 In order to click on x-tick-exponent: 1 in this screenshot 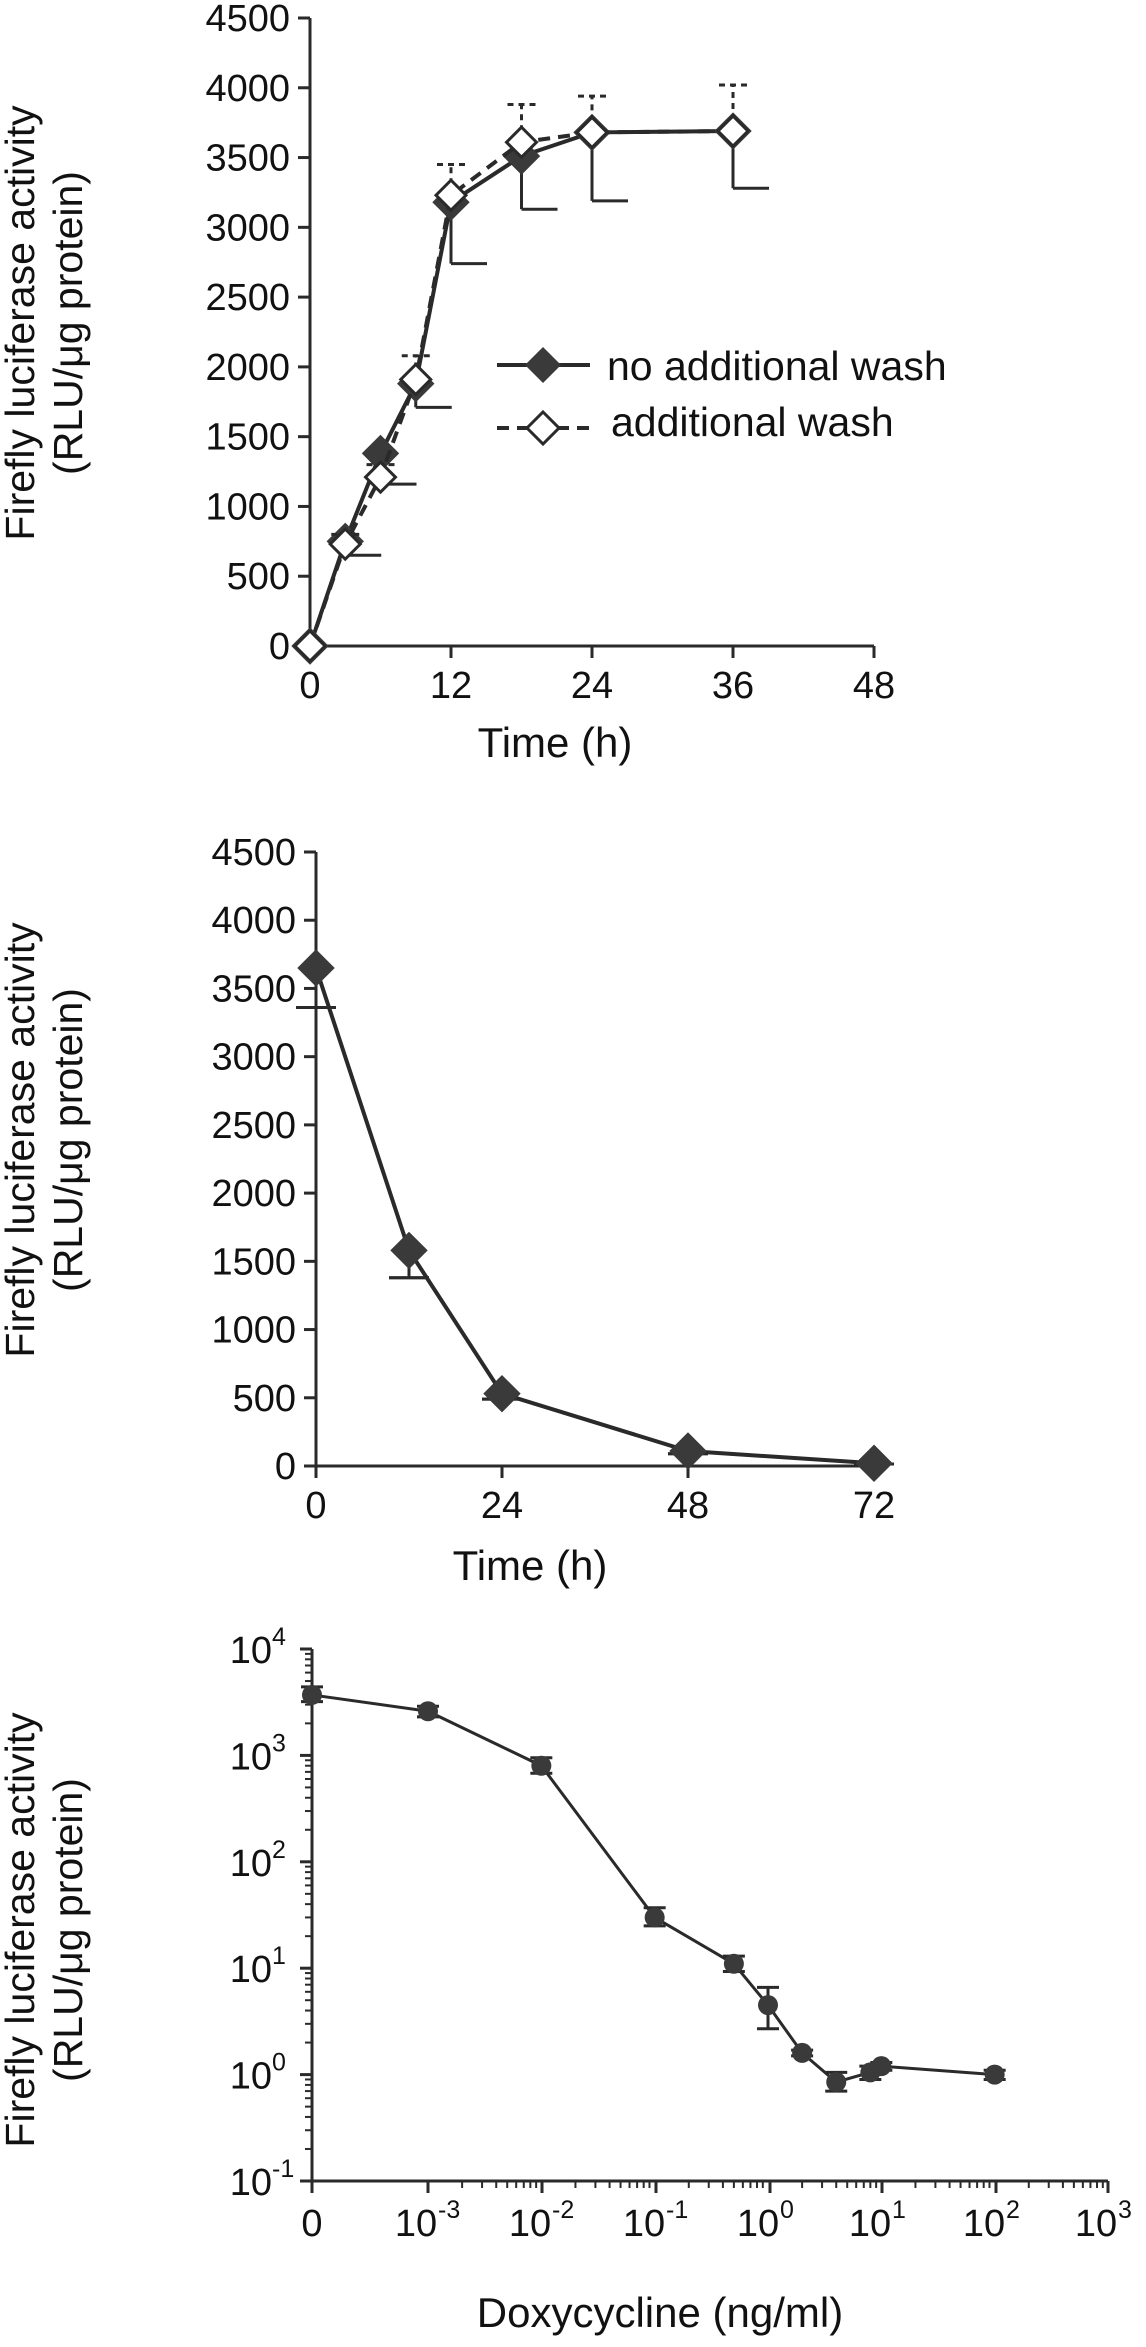, I will do `click(899, 2210)`.